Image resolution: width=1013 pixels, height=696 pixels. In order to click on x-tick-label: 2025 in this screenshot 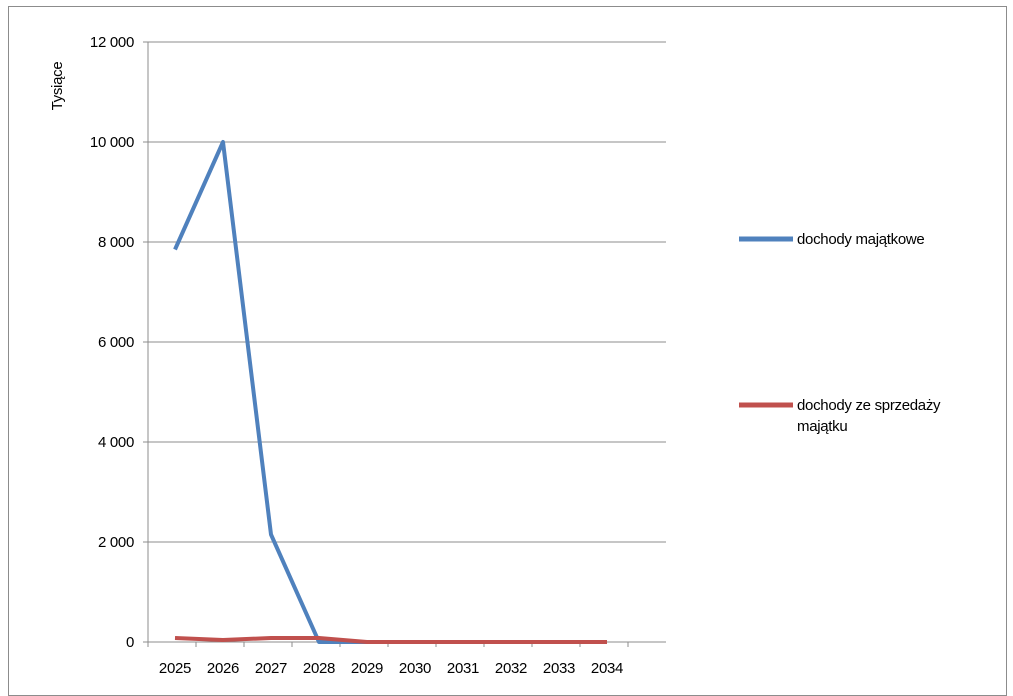, I will do `click(175, 668)`.